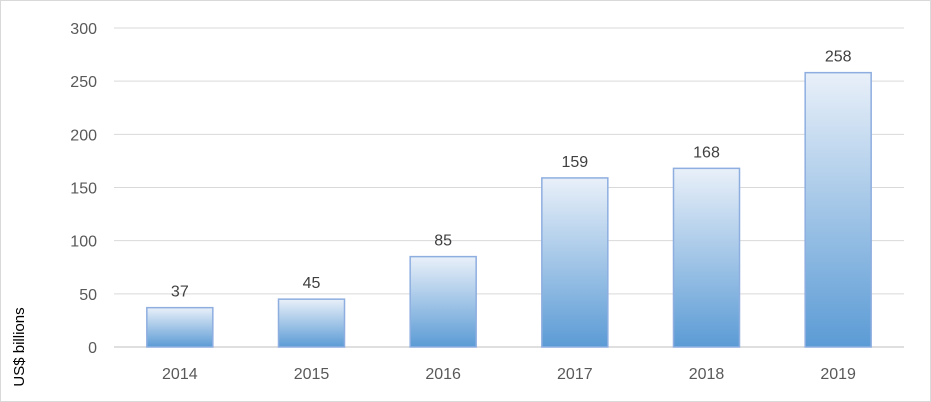 This screenshot has width=931, height=402. Describe the element at coordinates (838, 374) in the screenshot. I see `x-tick-label: 2019` at that location.